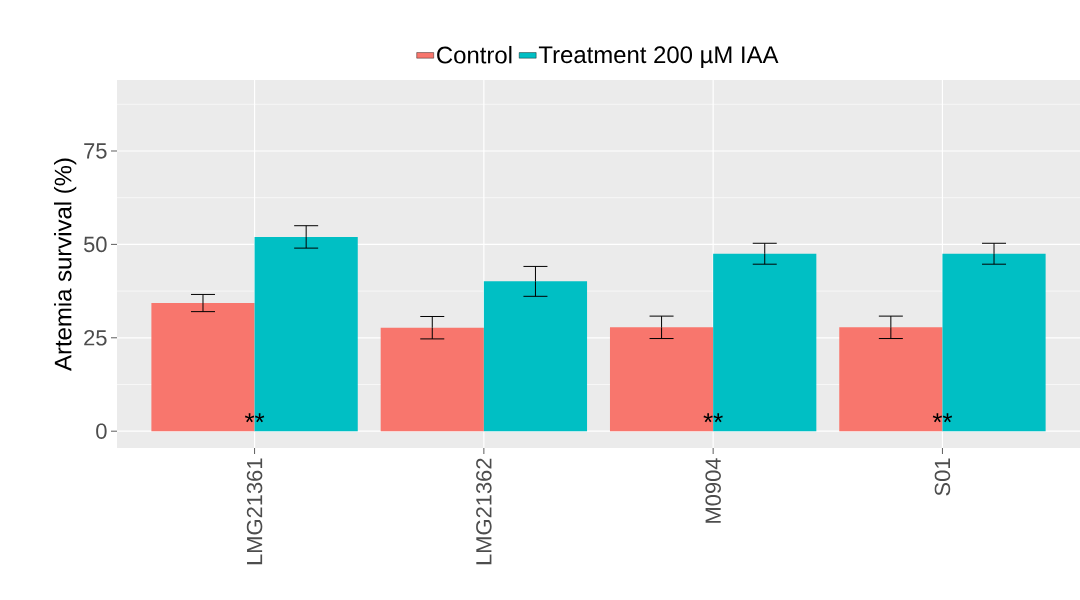 This screenshot has width=1080, height=600. Describe the element at coordinates (658, 57) in the screenshot. I see `legend-label: Treatment 200 µM IAA` at that location.